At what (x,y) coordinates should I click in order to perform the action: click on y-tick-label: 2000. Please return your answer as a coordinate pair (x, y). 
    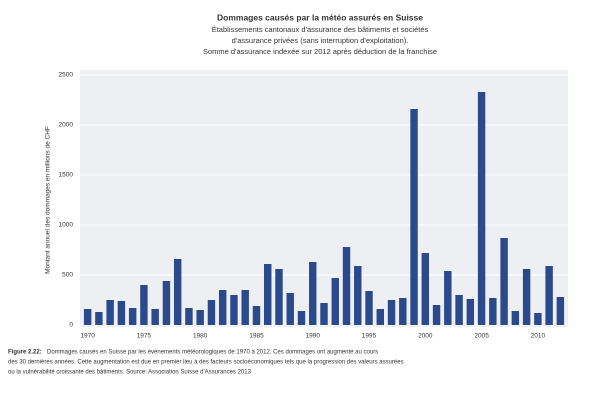
    Looking at the image, I should click on (66, 125).